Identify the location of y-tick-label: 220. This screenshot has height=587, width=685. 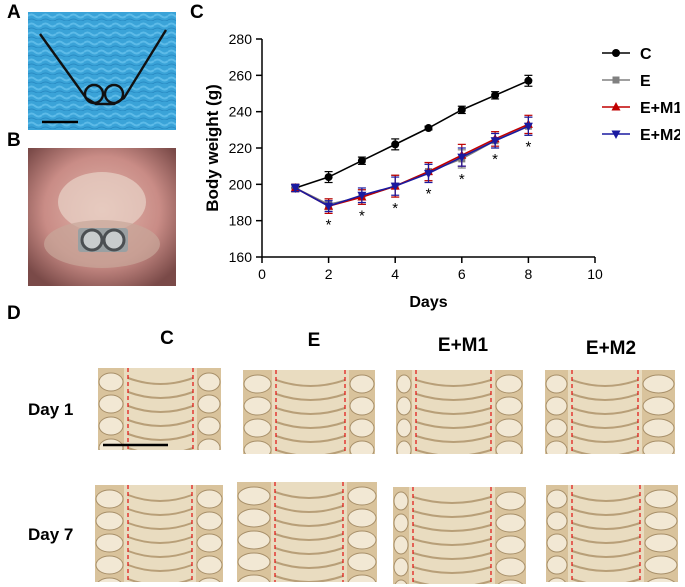
(241, 148).